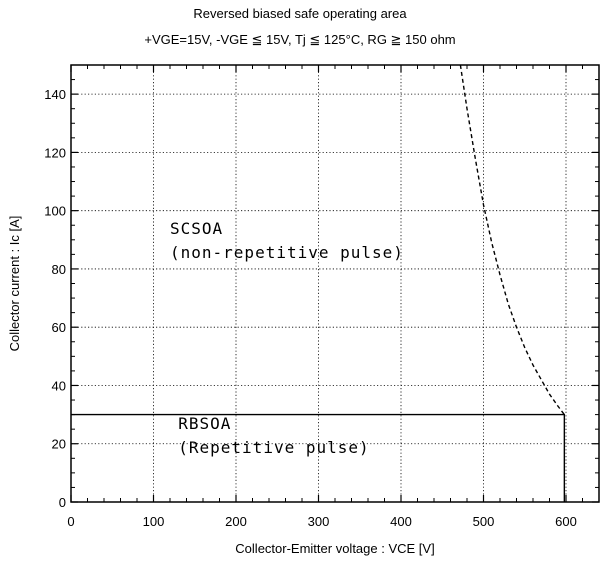 This screenshot has width=600, height=562. I want to click on x-tick-label: 300, so click(319, 521).